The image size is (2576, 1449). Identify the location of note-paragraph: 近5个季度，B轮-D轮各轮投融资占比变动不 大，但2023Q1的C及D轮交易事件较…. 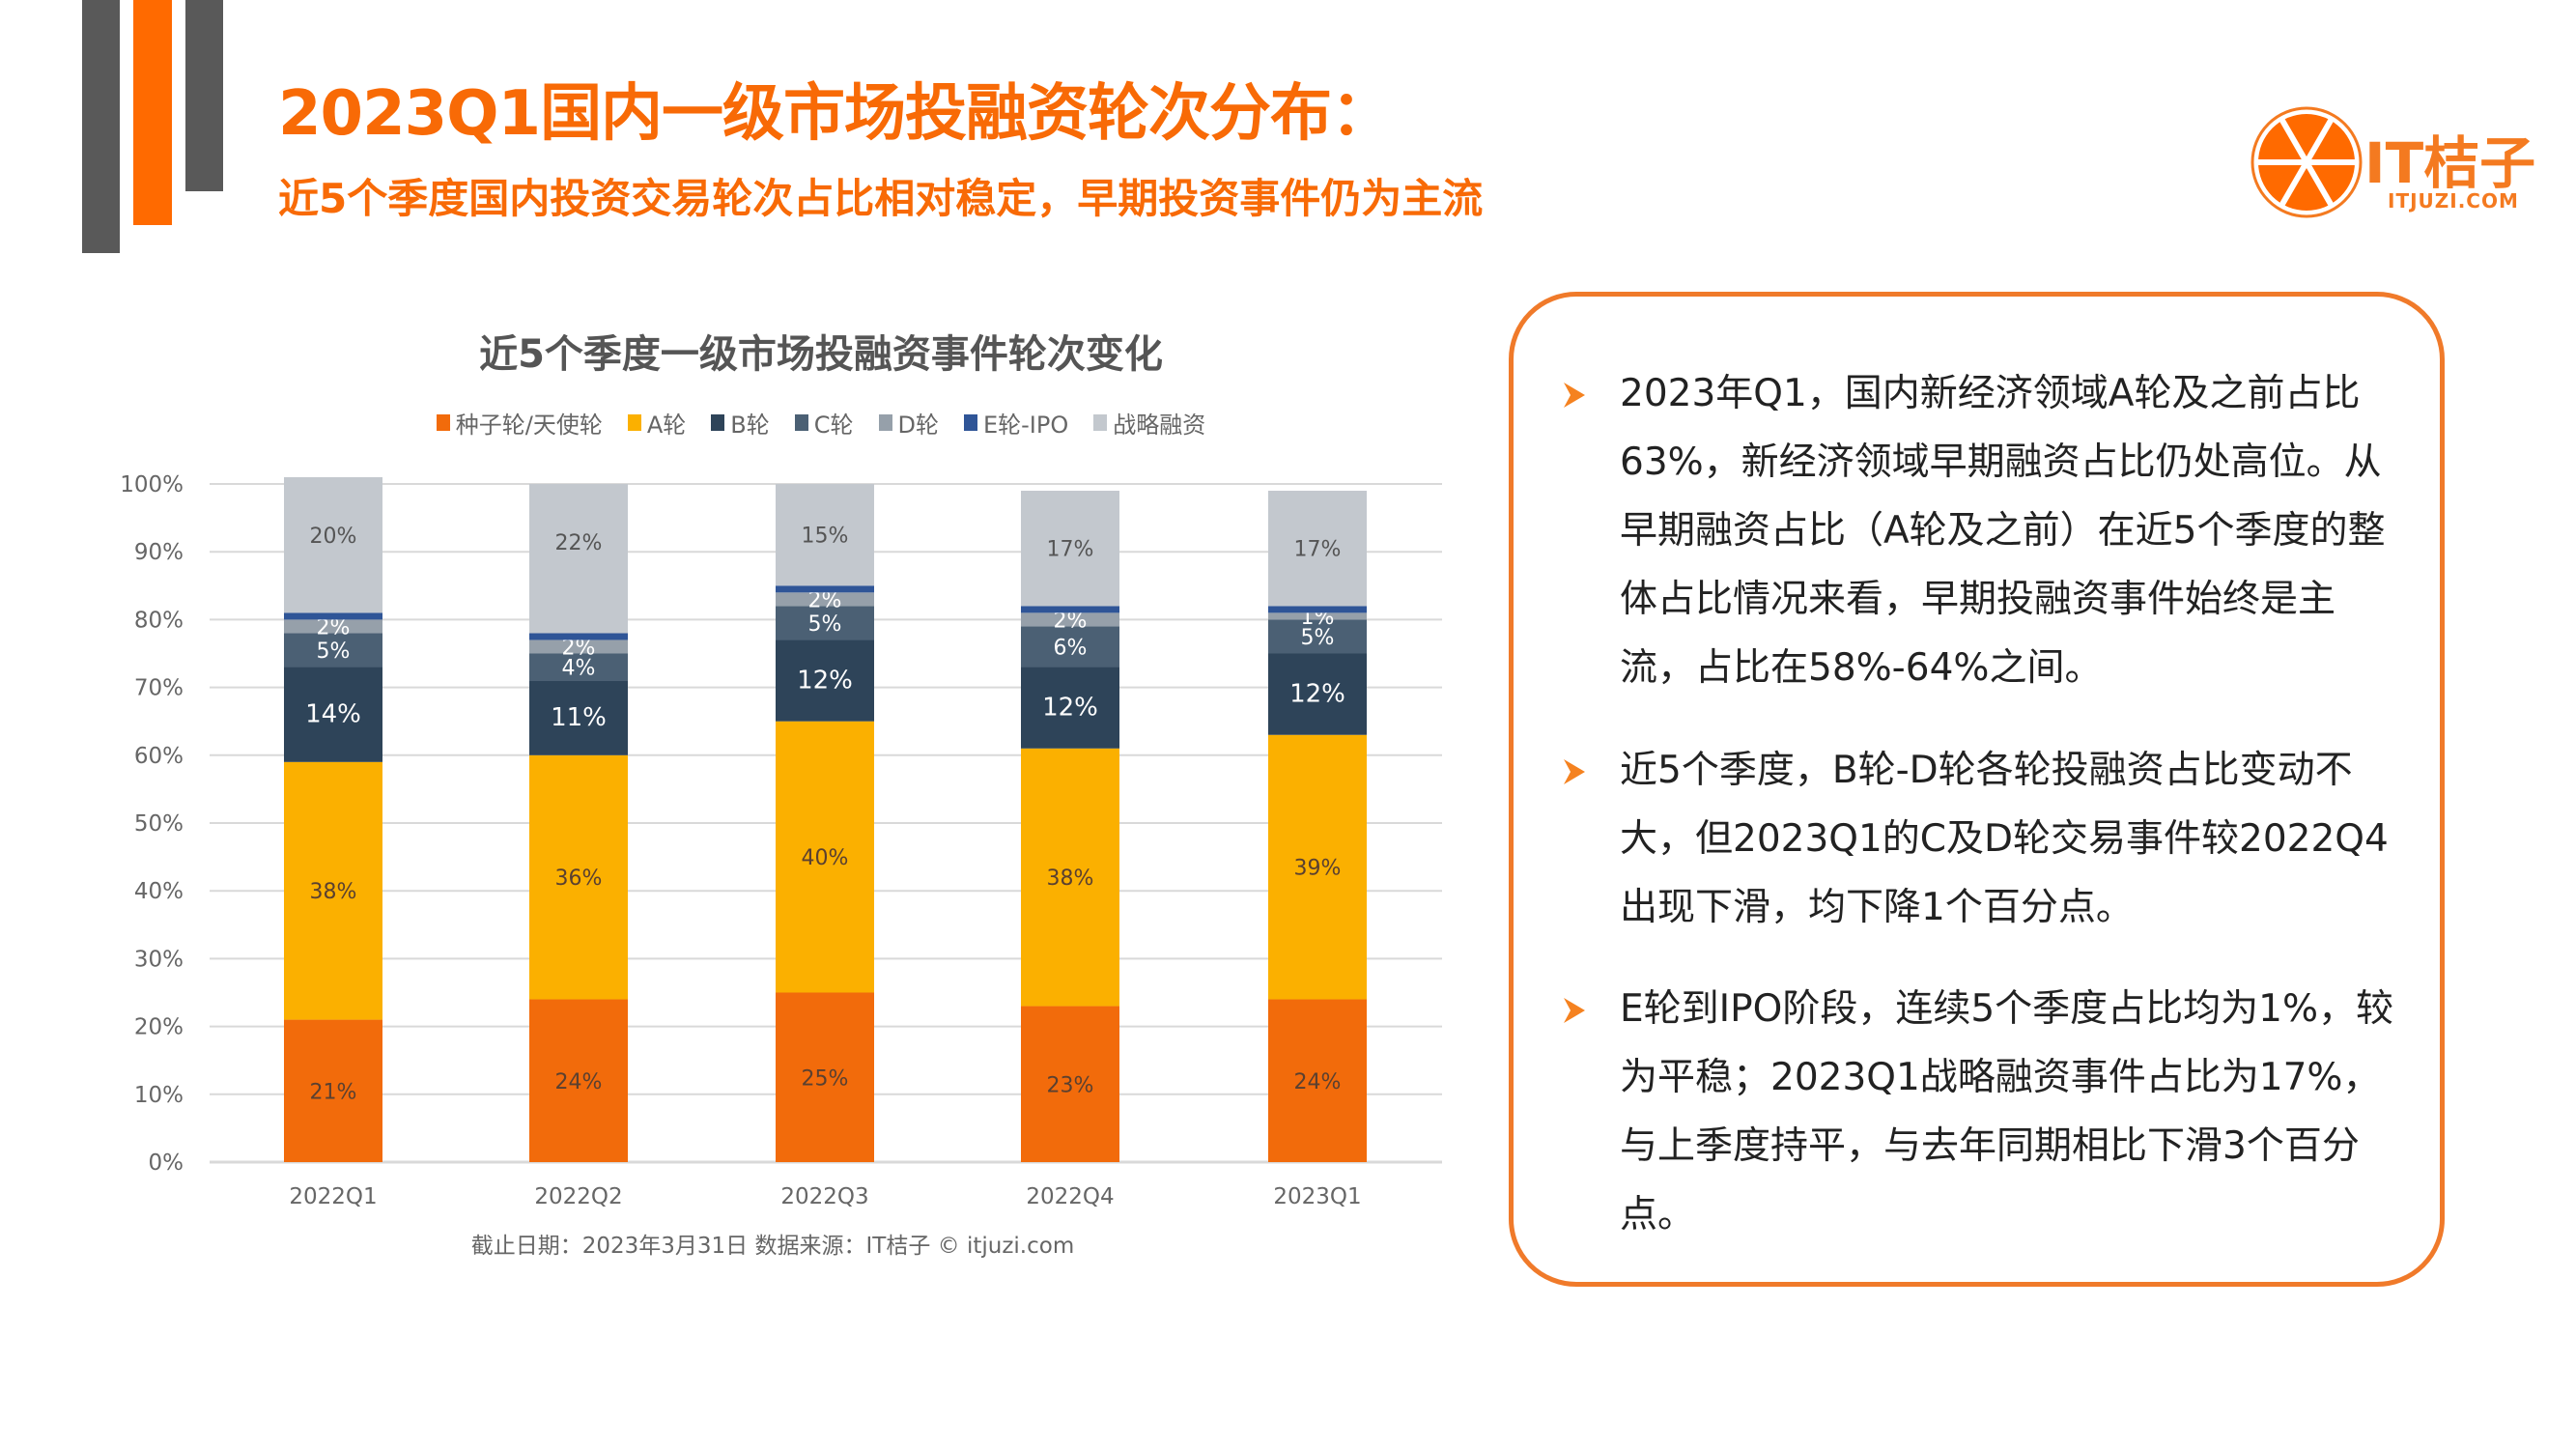
(2005, 839).